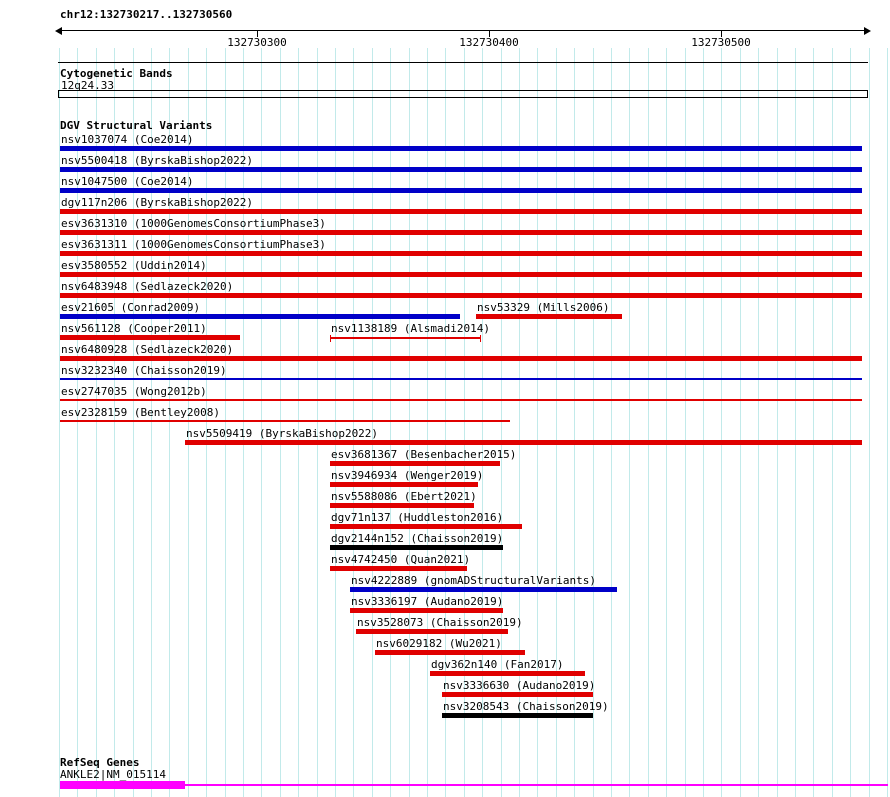  What do you see at coordinates (157, 202) in the screenshot?
I see `variant-label: dgv117n206 (ByrskaBishop2022)` at bounding box center [157, 202].